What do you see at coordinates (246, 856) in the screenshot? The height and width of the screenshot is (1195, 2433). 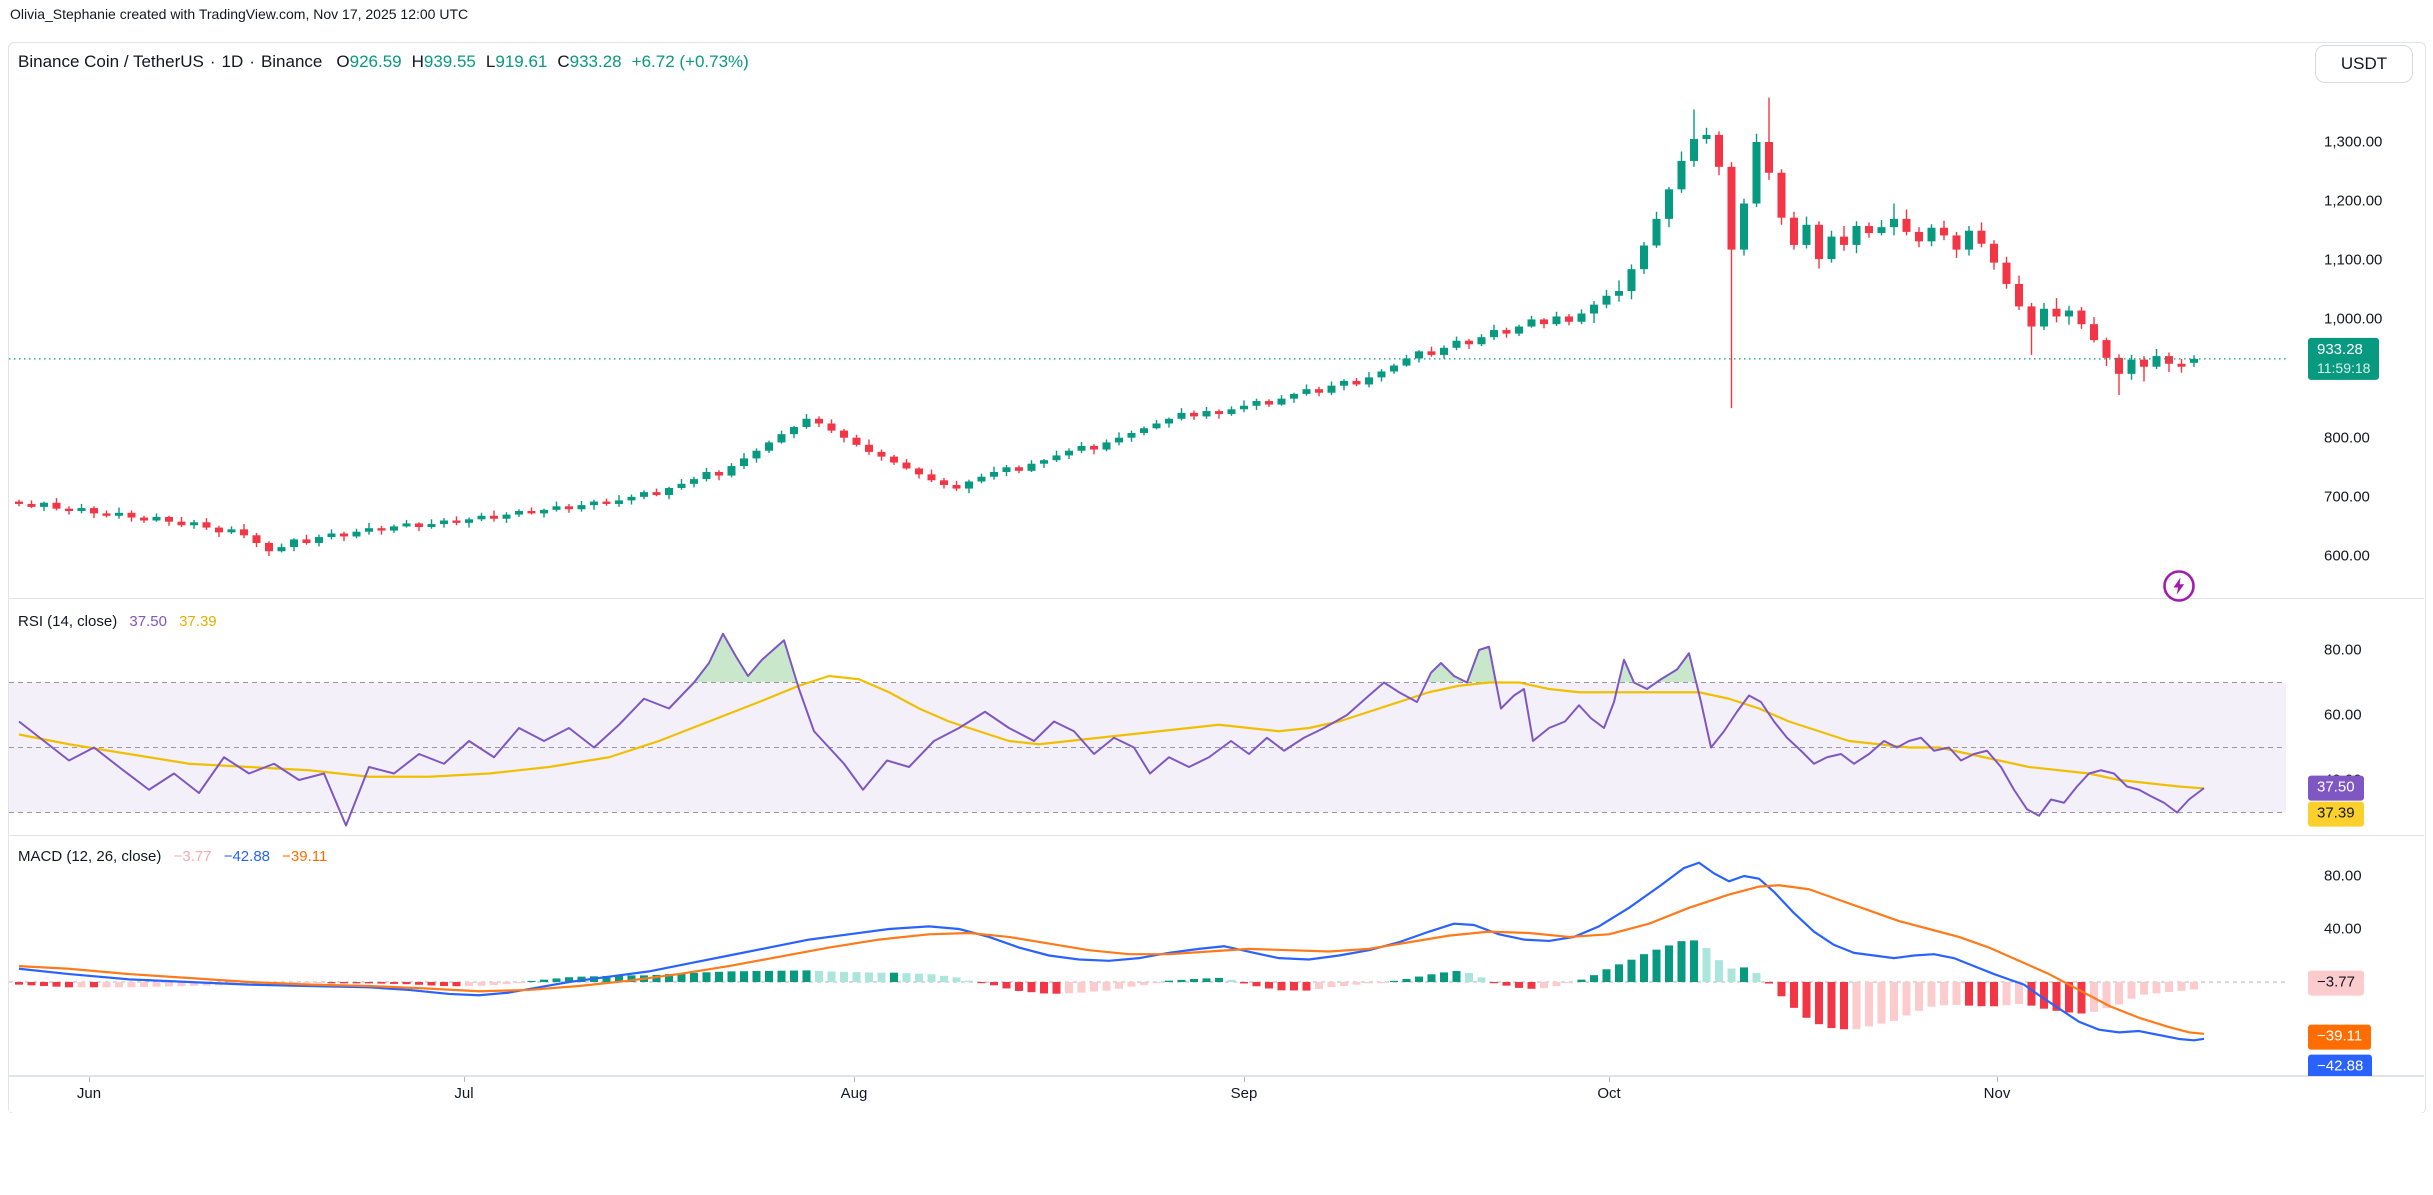 I see `macd-line-value: −42.88` at bounding box center [246, 856].